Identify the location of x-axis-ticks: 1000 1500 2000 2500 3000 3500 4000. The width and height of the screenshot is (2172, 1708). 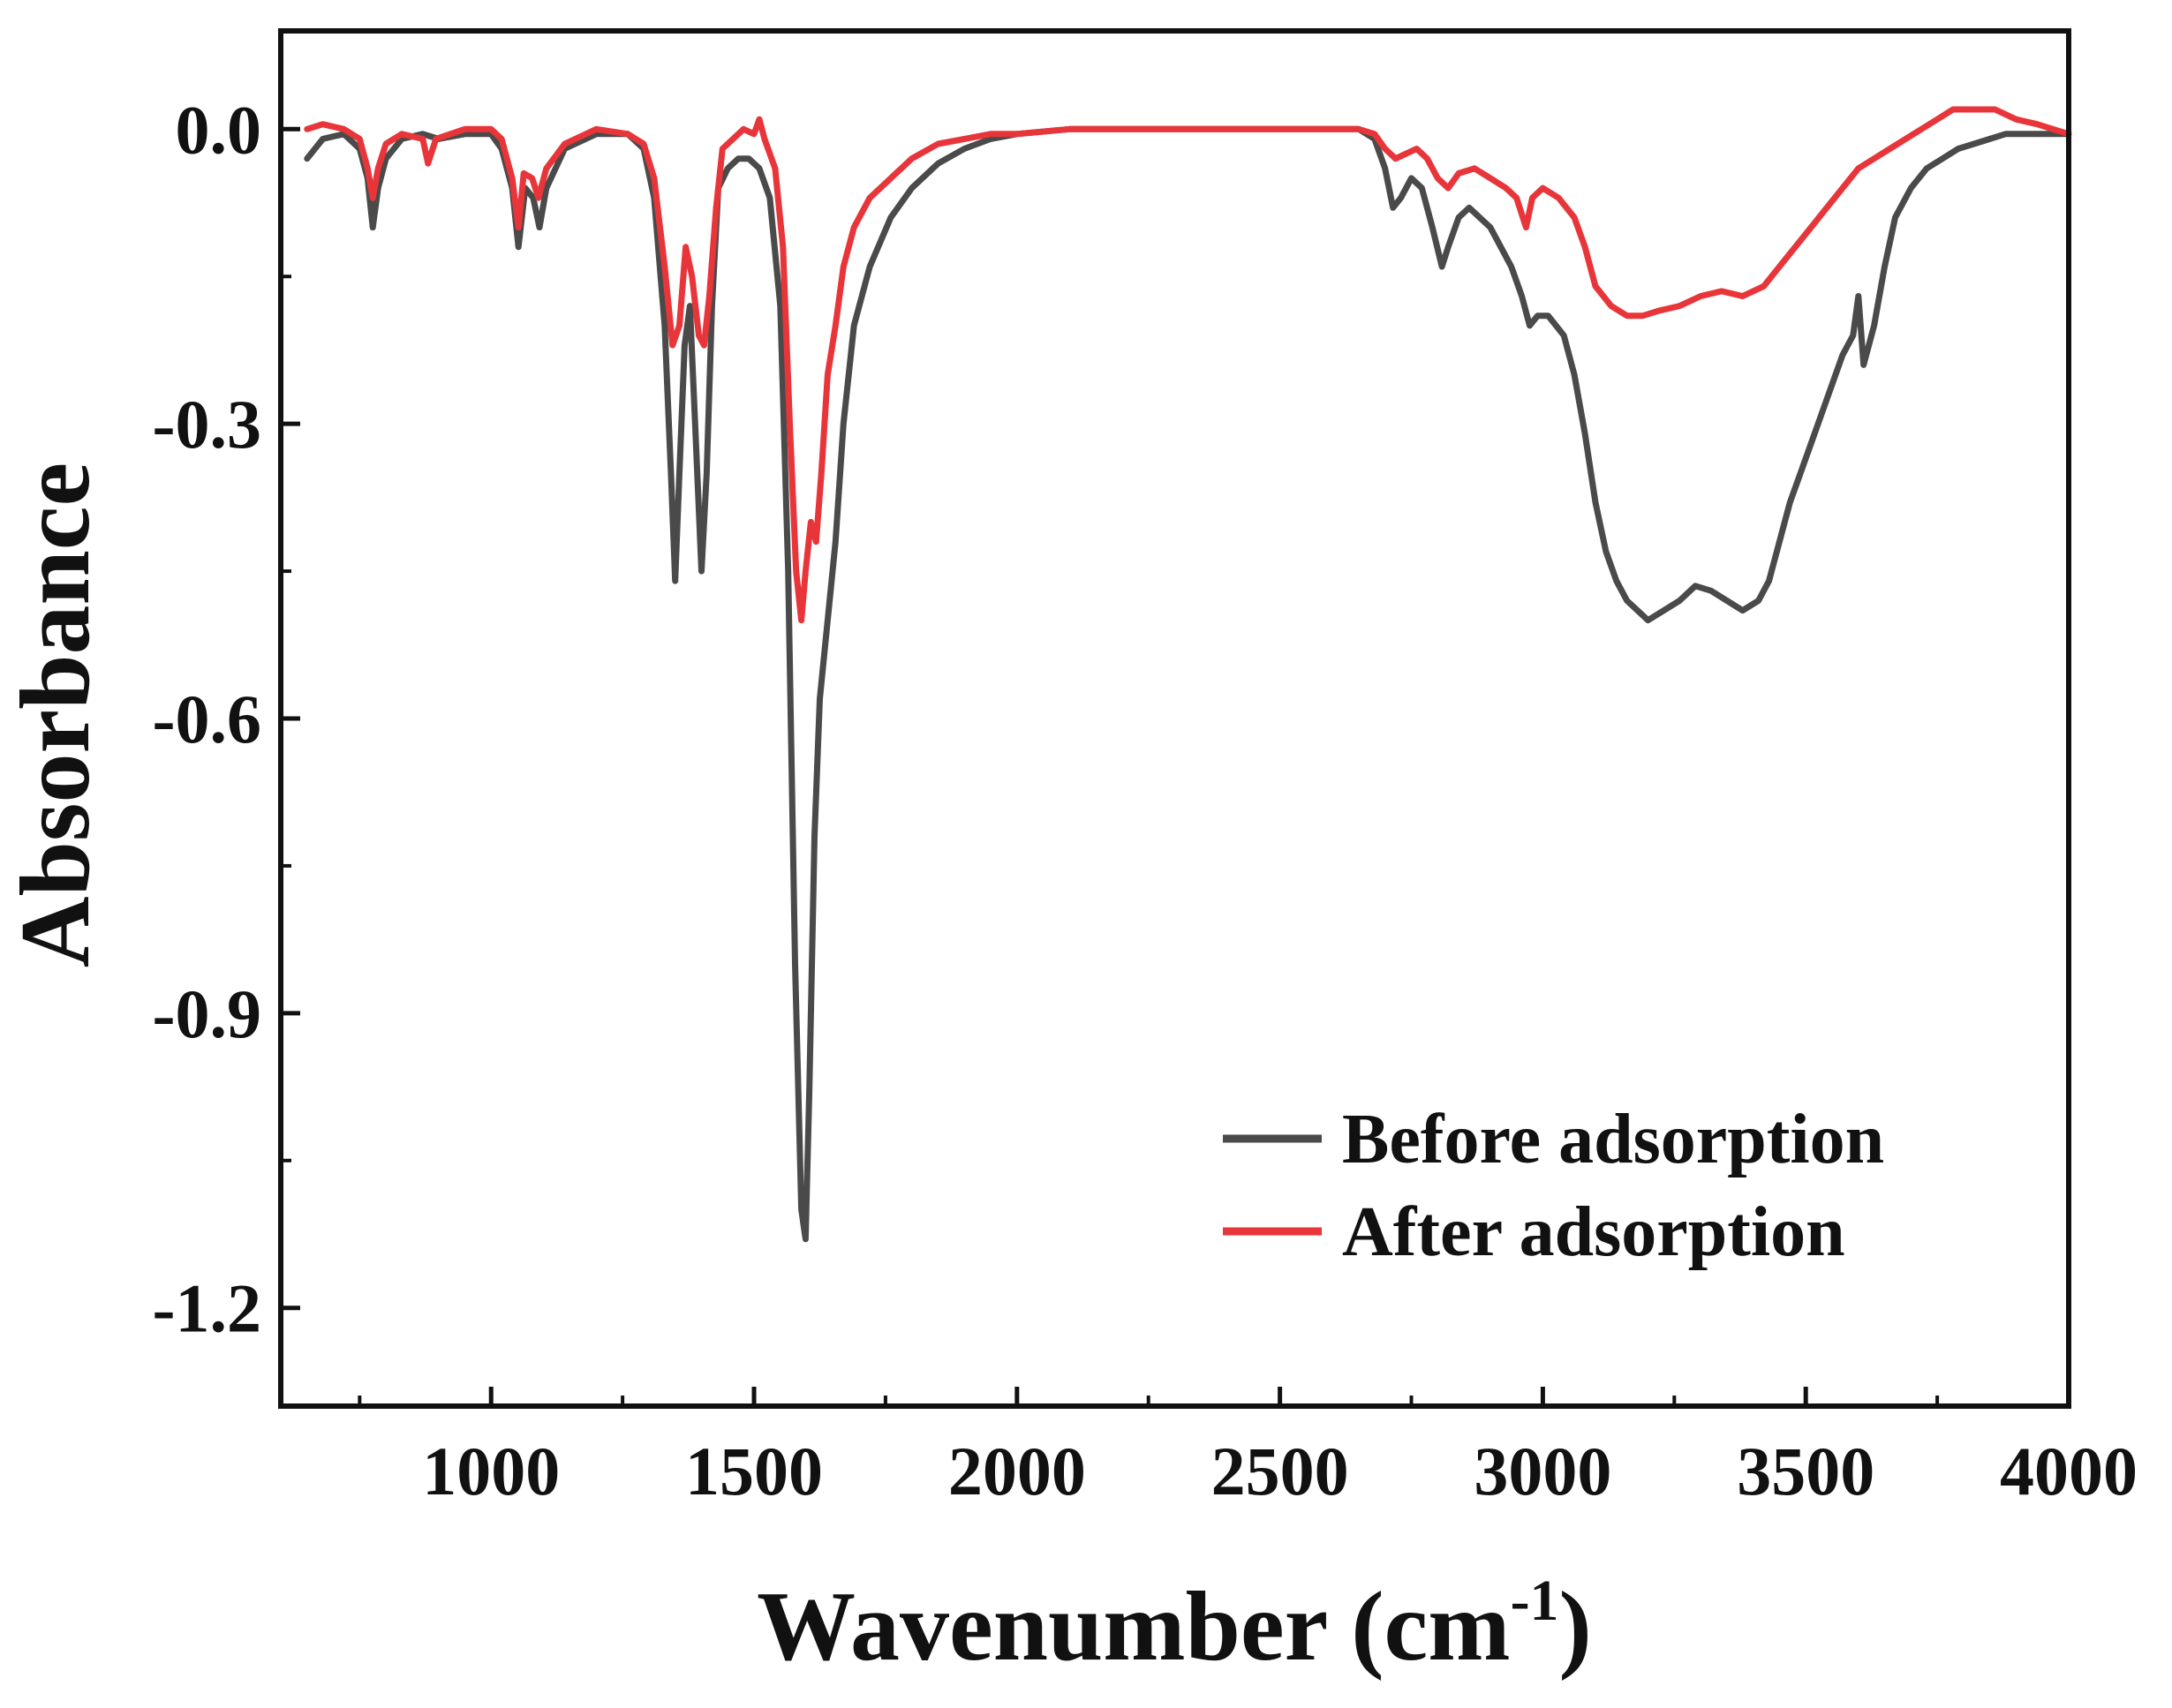
(1248, 1448).